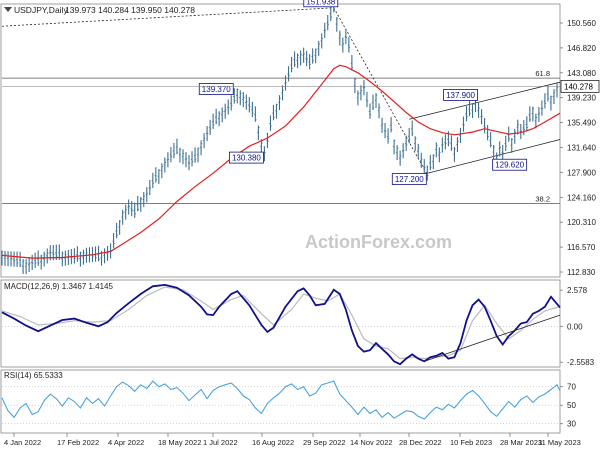  Describe the element at coordinates (130, 10) in the screenshot. I see `ohlc-readout: 139.973 140.284 139.950 140.278` at that location.